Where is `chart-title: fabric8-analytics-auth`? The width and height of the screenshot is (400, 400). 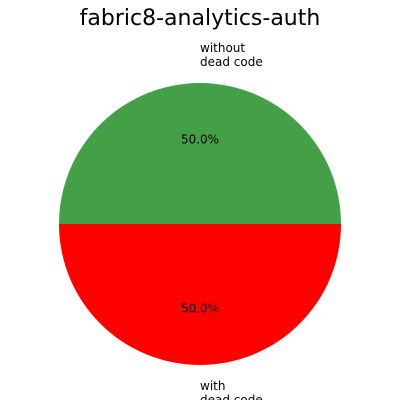 chart-title: fabric8-analytics-auth is located at coordinates (200, 18).